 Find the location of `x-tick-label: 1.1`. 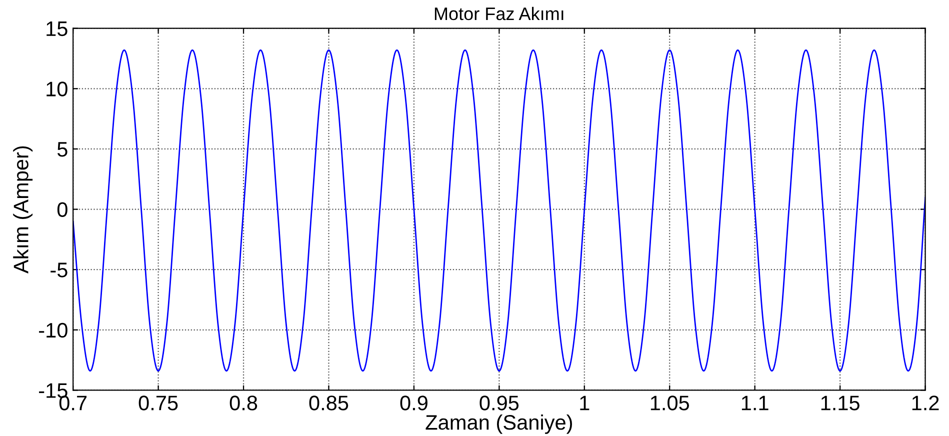

x-tick-label: 1.1 is located at coordinates (755, 403).